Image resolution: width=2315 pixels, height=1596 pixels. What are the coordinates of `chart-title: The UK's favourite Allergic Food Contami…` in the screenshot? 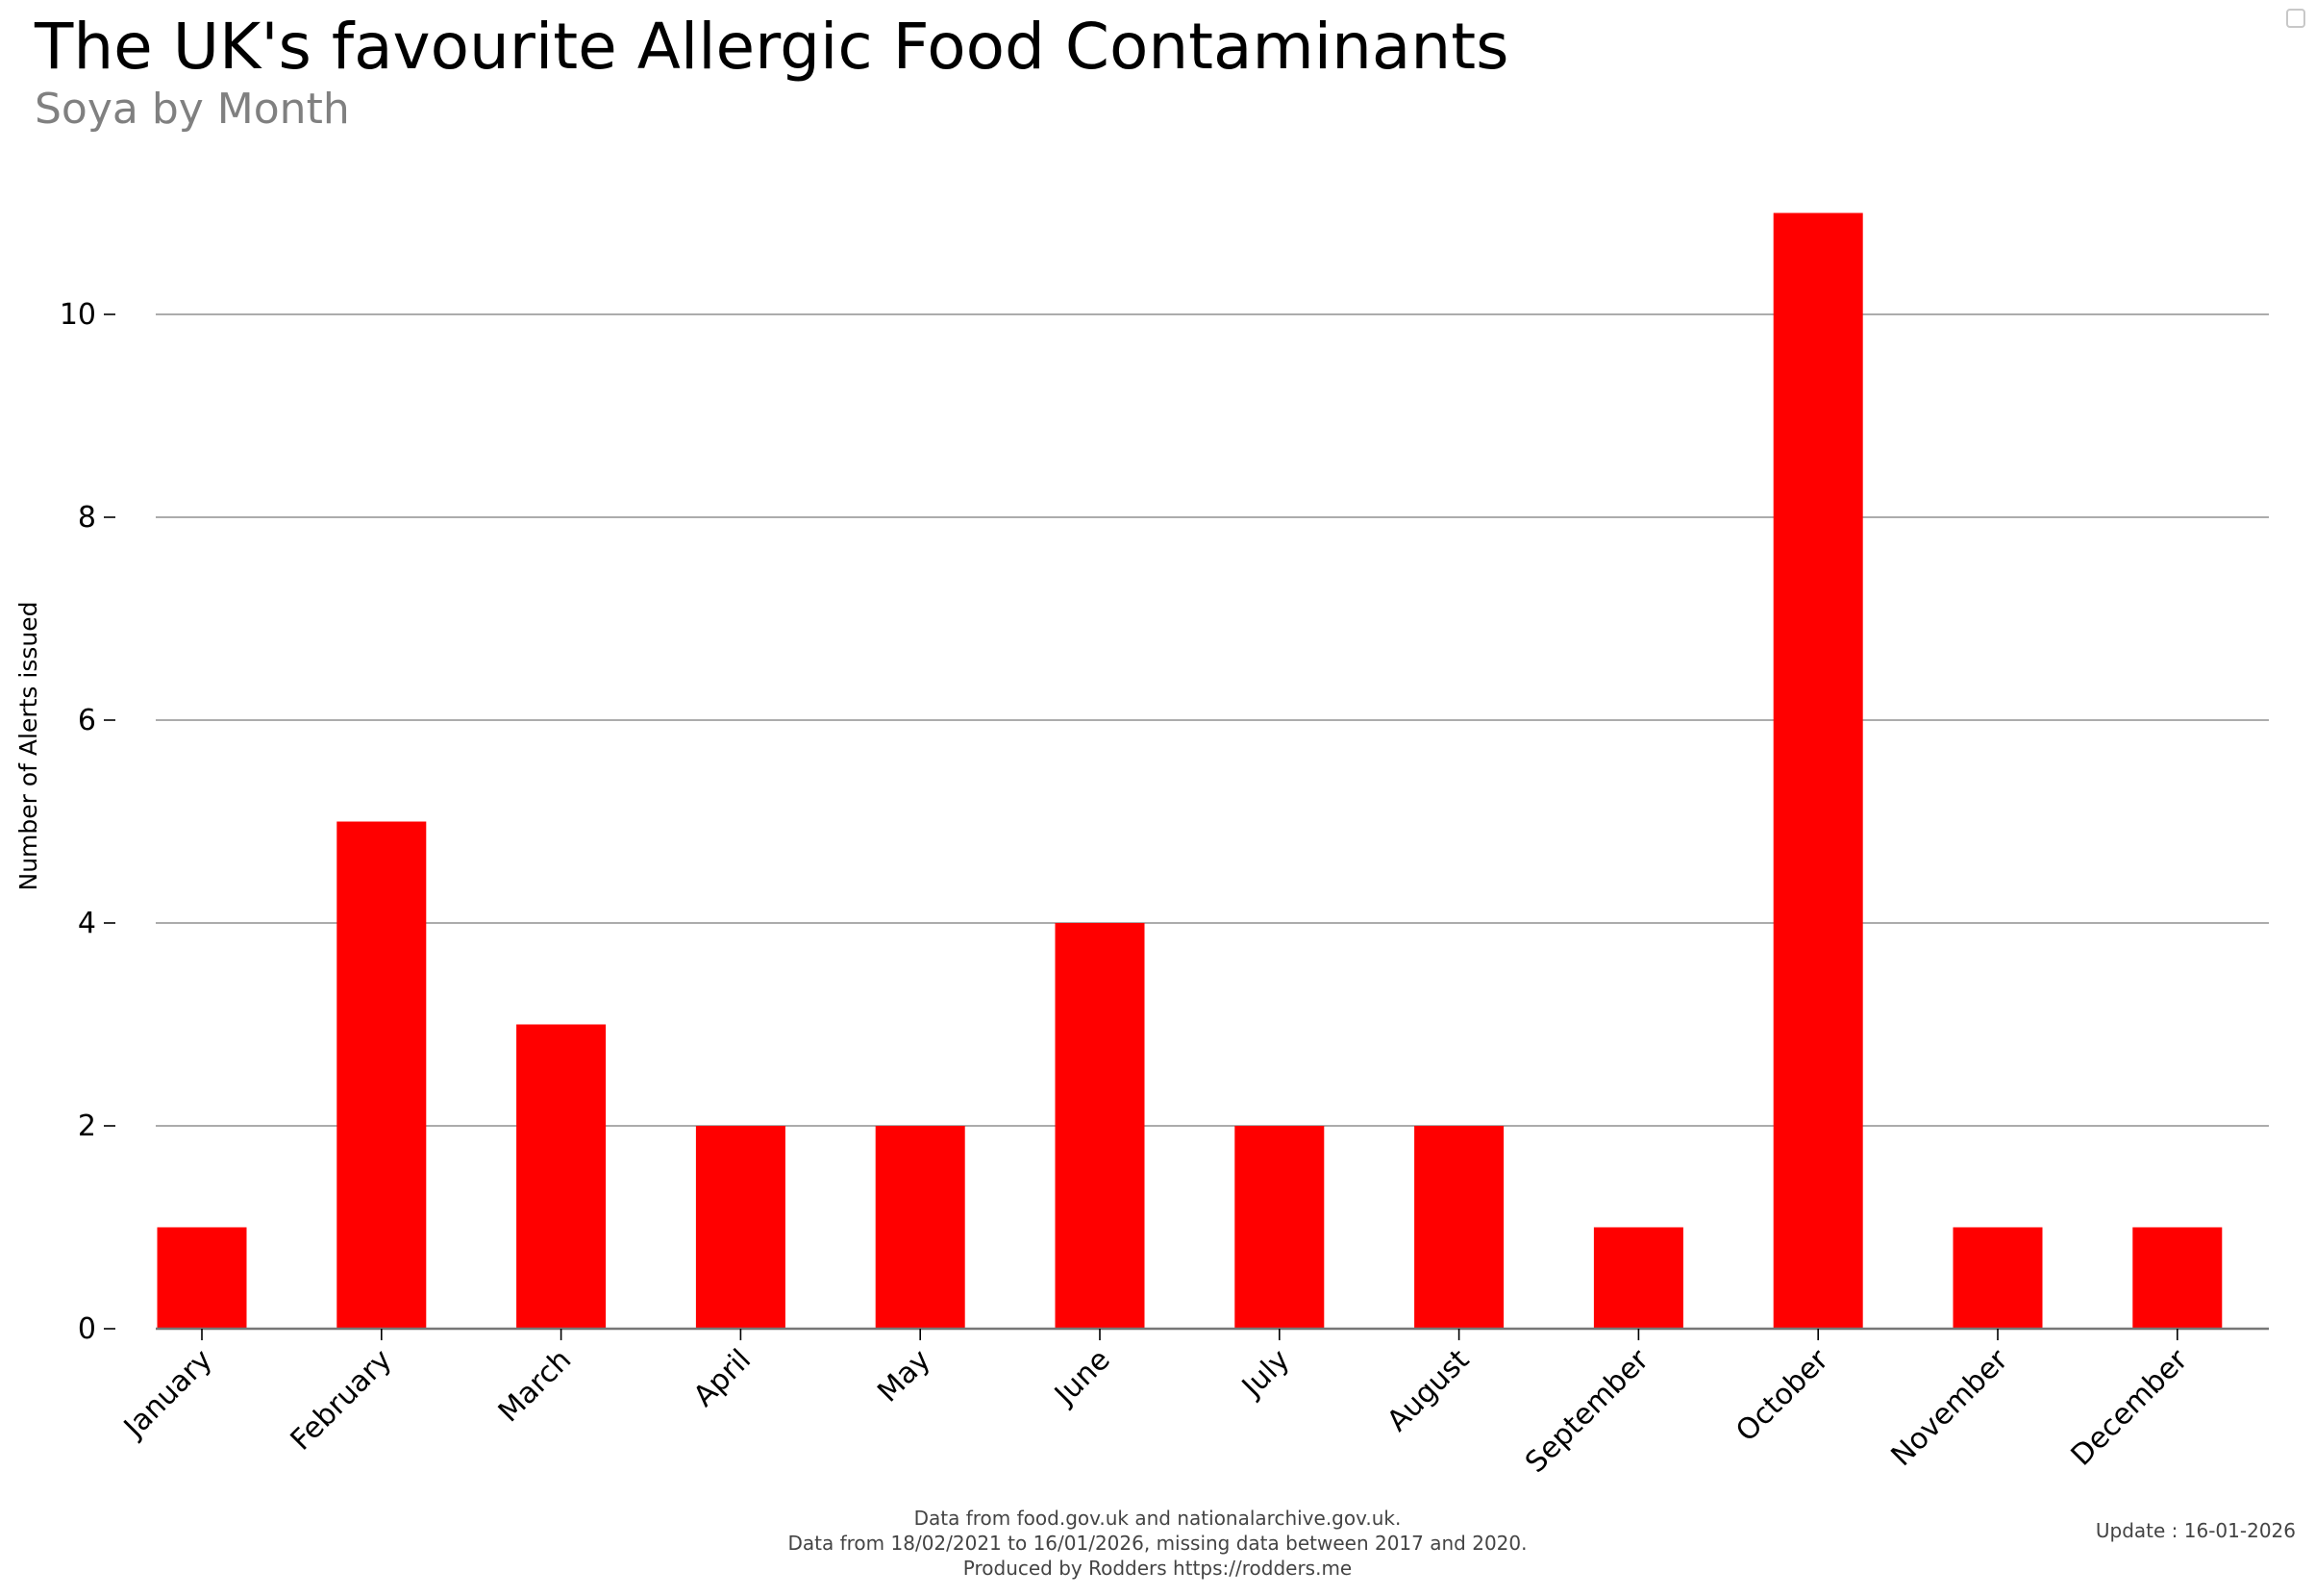 It's located at (772, 47).